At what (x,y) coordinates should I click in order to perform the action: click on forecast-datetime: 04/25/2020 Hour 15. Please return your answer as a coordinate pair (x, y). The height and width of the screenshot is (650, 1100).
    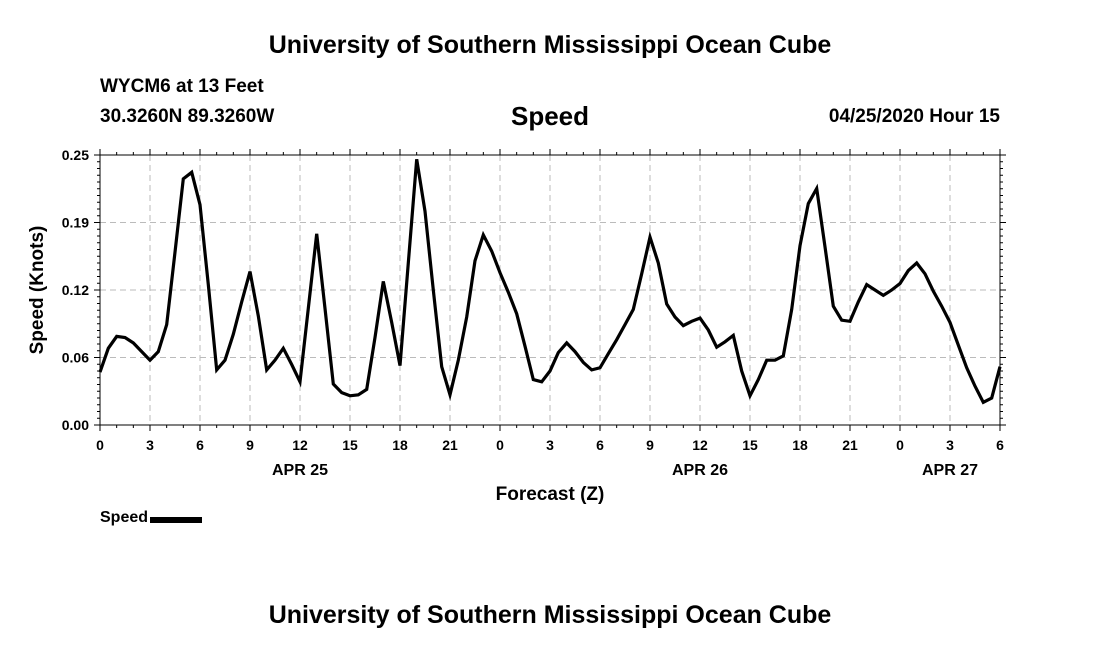
    Looking at the image, I should click on (914, 116).